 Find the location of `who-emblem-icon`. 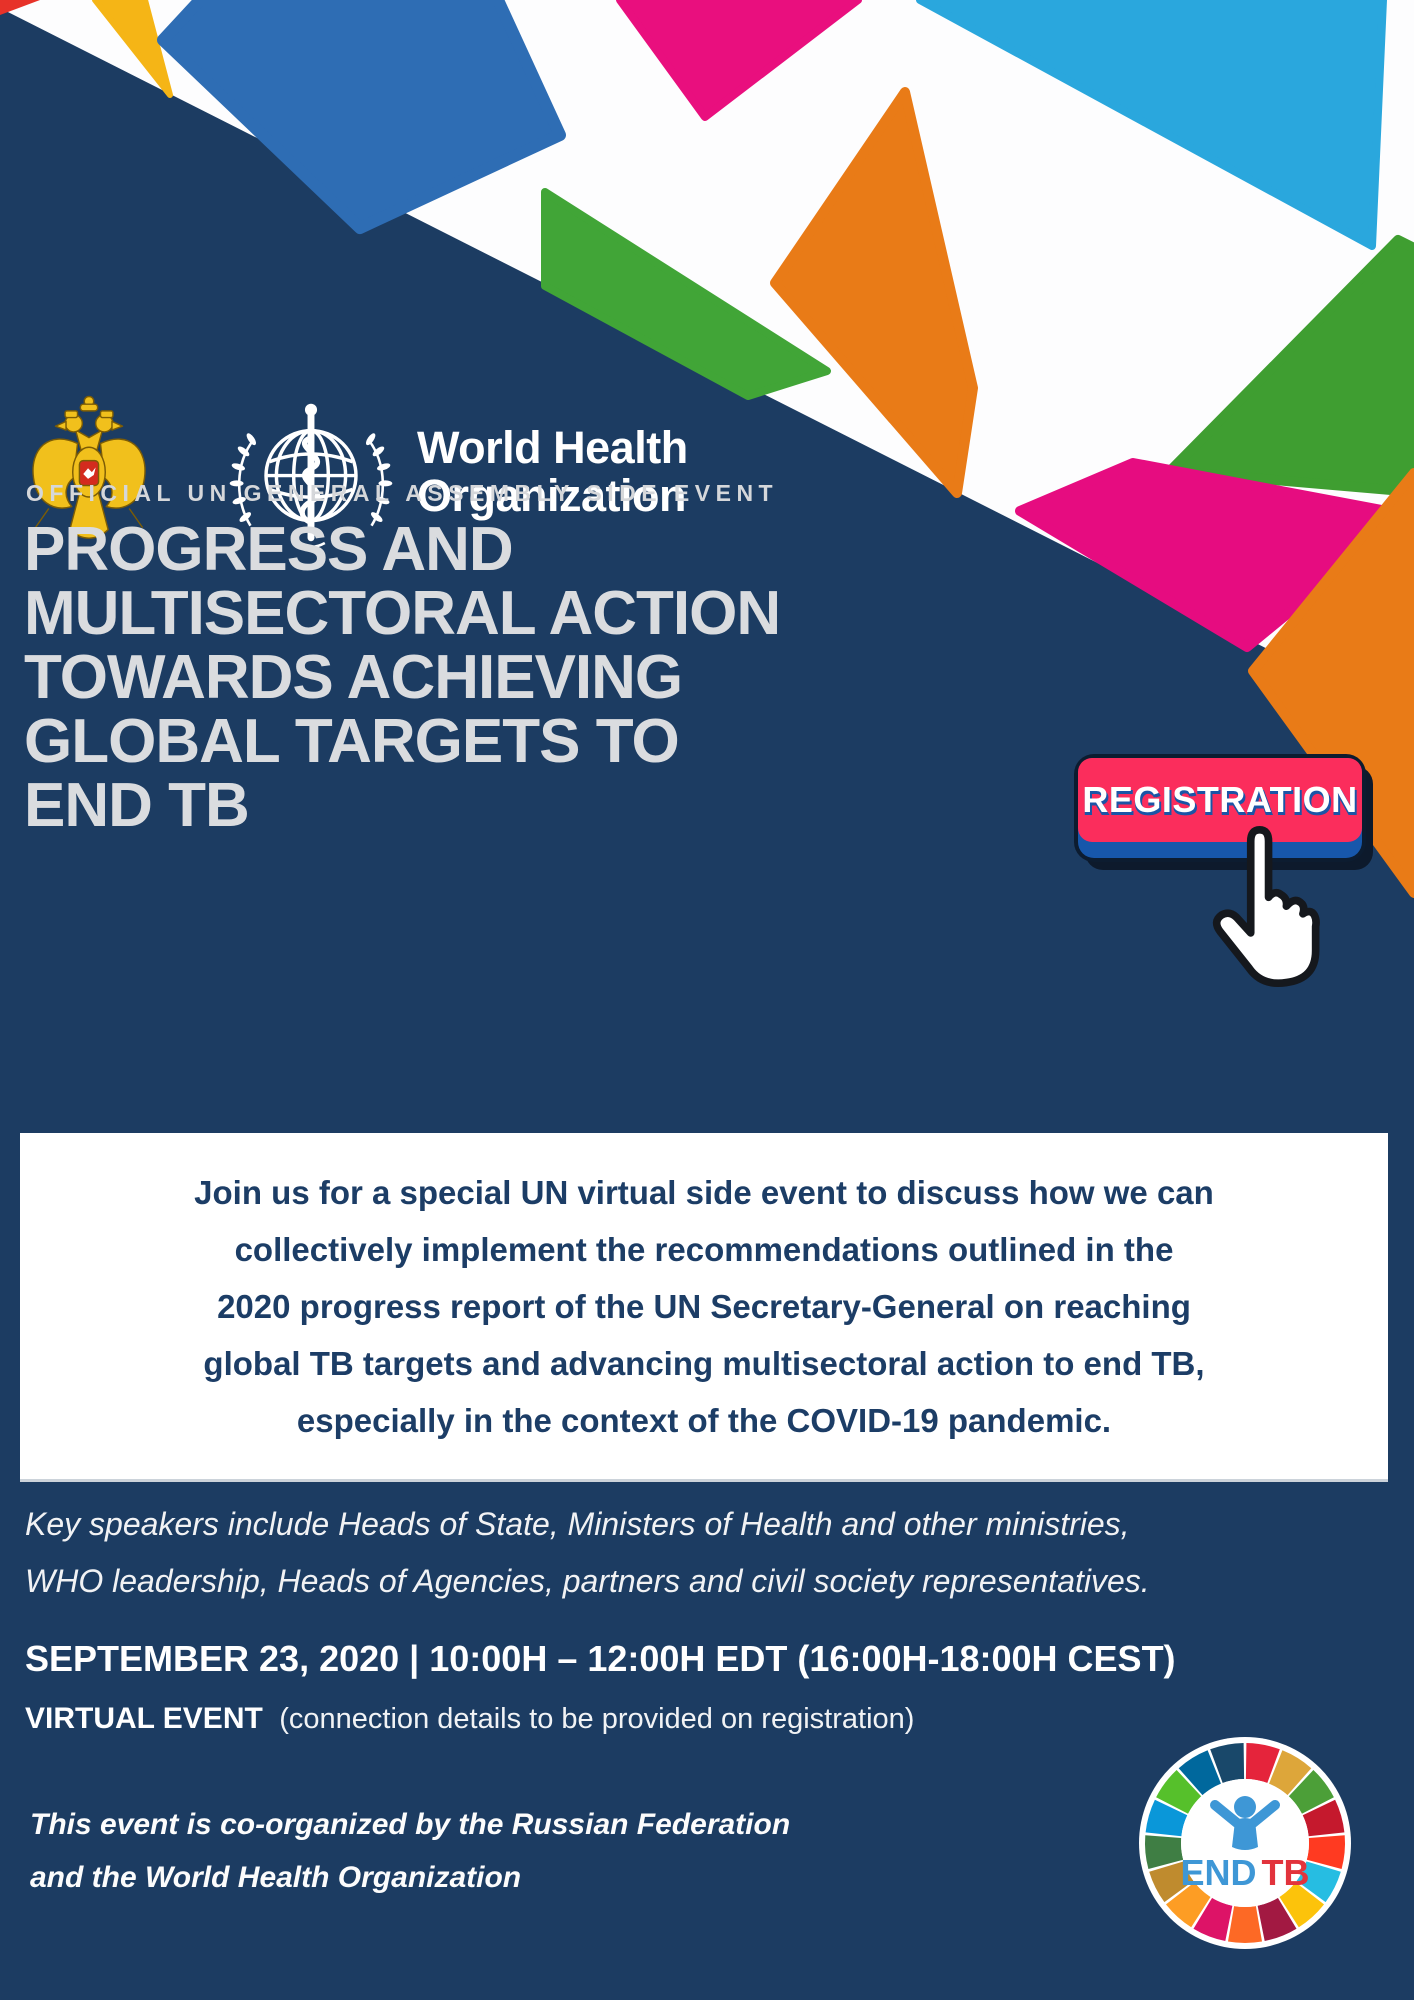

who-emblem-icon is located at coordinates (311, 476).